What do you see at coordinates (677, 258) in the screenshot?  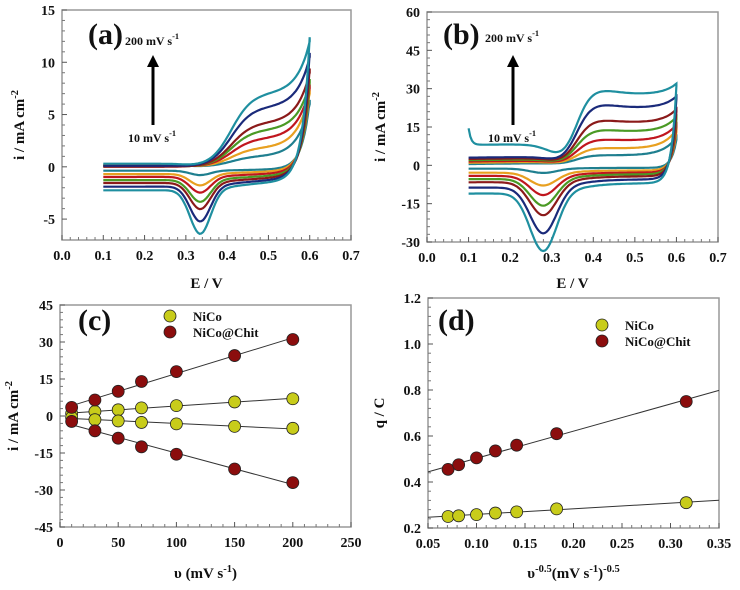 I see `x-tick-label: 0.6` at bounding box center [677, 258].